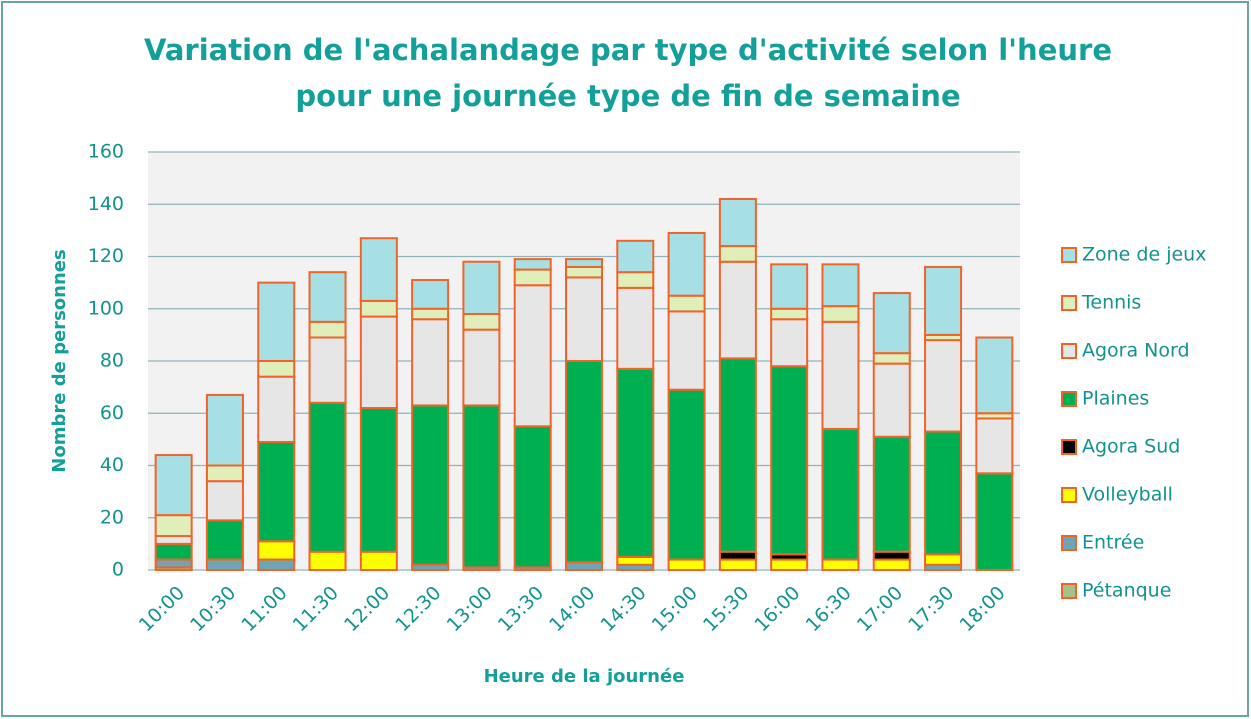 This screenshot has width=1251, height=719. I want to click on y-tick-label: 80, so click(112, 361).